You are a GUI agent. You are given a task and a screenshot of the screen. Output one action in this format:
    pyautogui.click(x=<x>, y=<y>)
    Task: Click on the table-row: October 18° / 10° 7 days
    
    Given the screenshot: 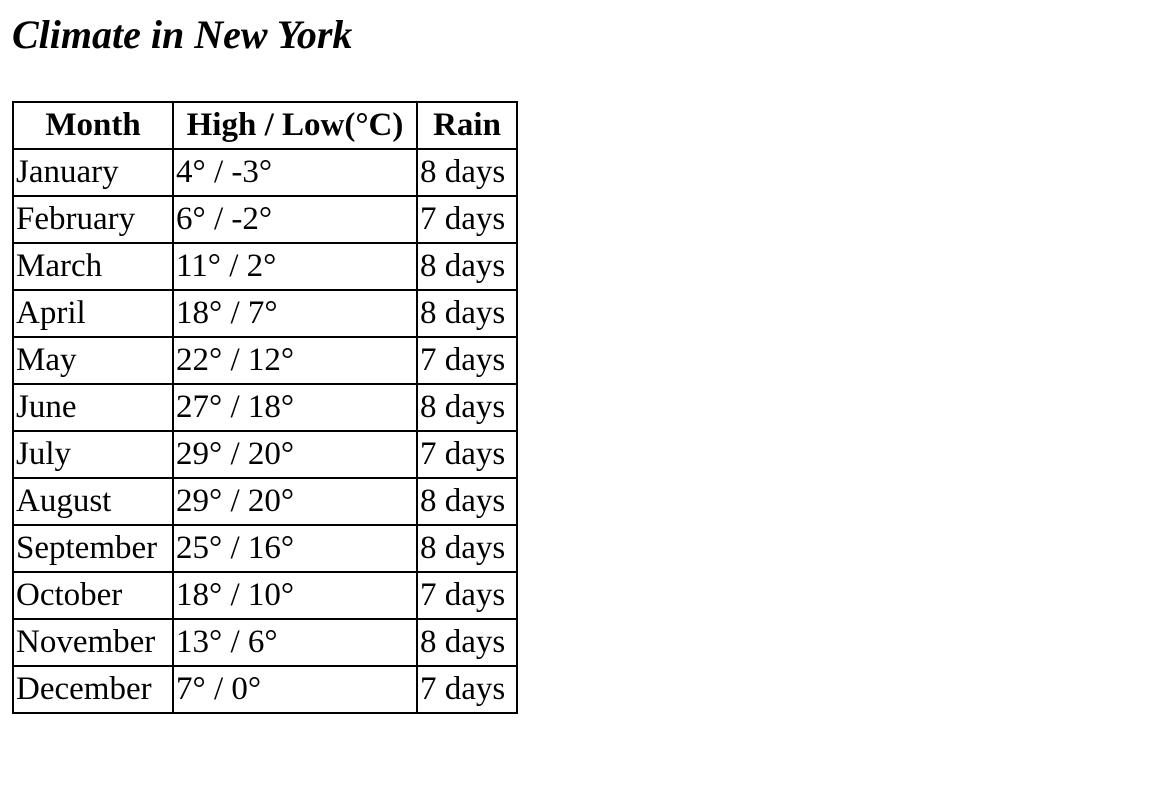 What is the action you would take?
    pyautogui.click(x=265, y=595)
    